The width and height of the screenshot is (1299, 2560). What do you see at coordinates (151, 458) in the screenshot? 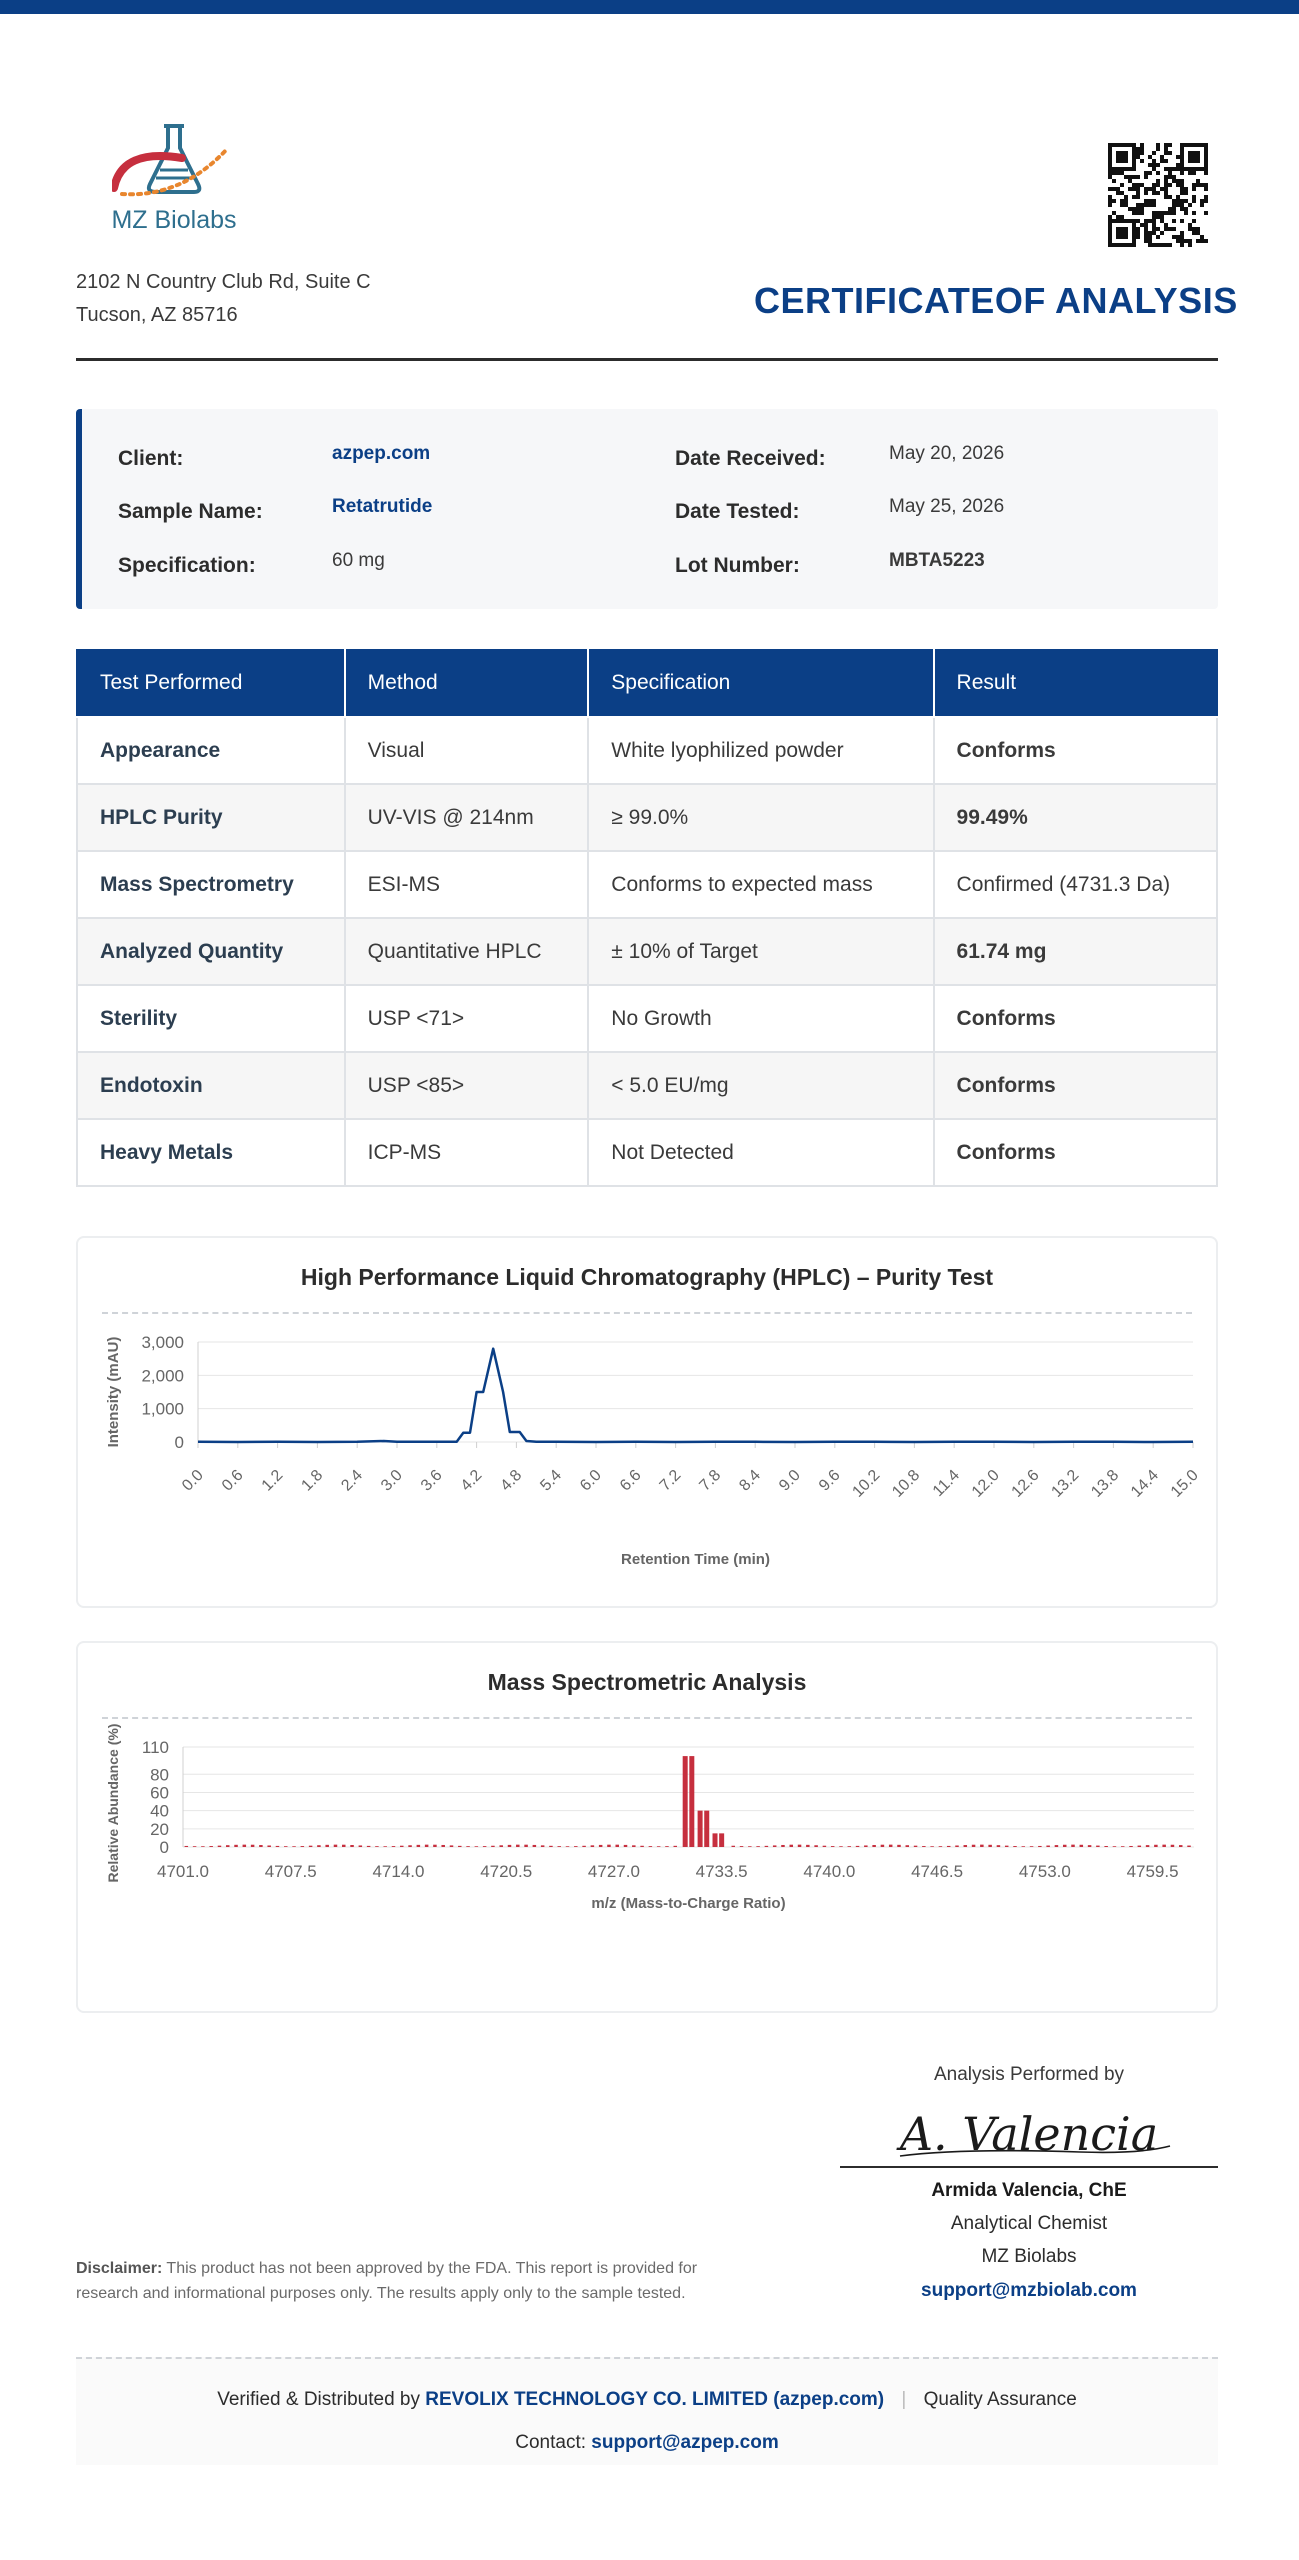
I see `client-label: Client:` at bounding box center [151, 458].